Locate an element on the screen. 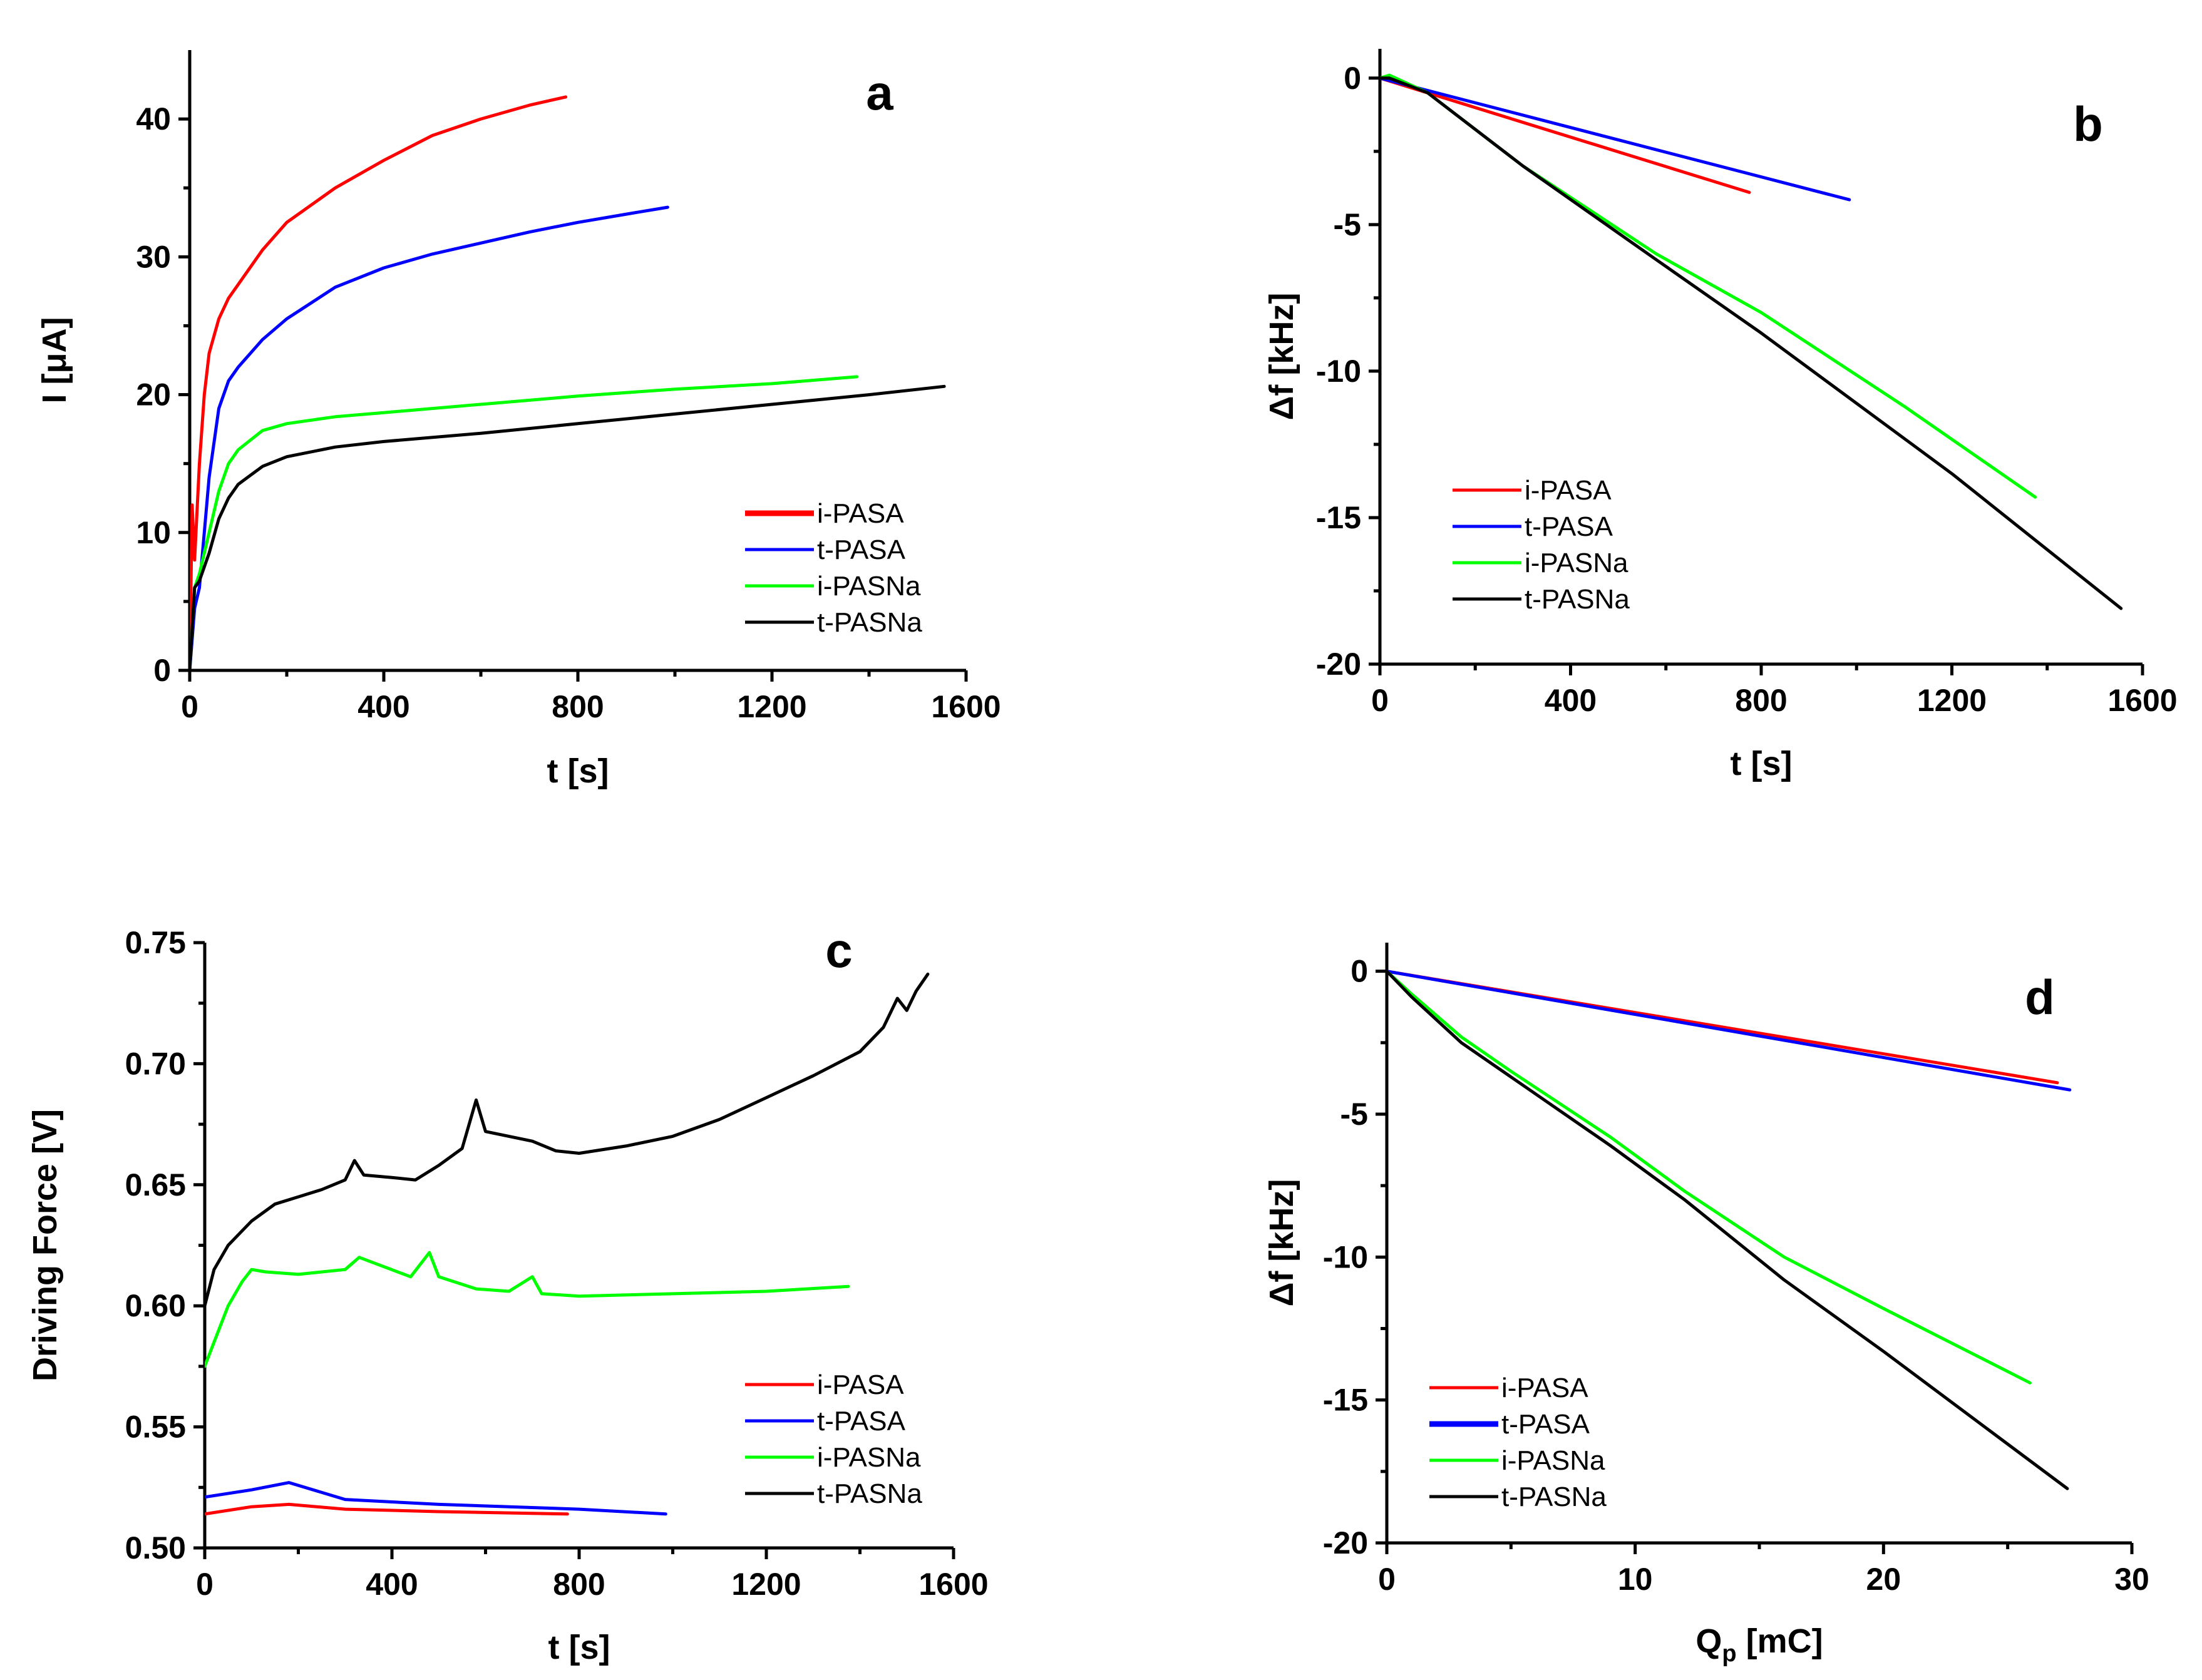 The width and height of the screenshot is (2202, 1680). y-tick-label: 0.65 is located at coordinates (155, 1184).